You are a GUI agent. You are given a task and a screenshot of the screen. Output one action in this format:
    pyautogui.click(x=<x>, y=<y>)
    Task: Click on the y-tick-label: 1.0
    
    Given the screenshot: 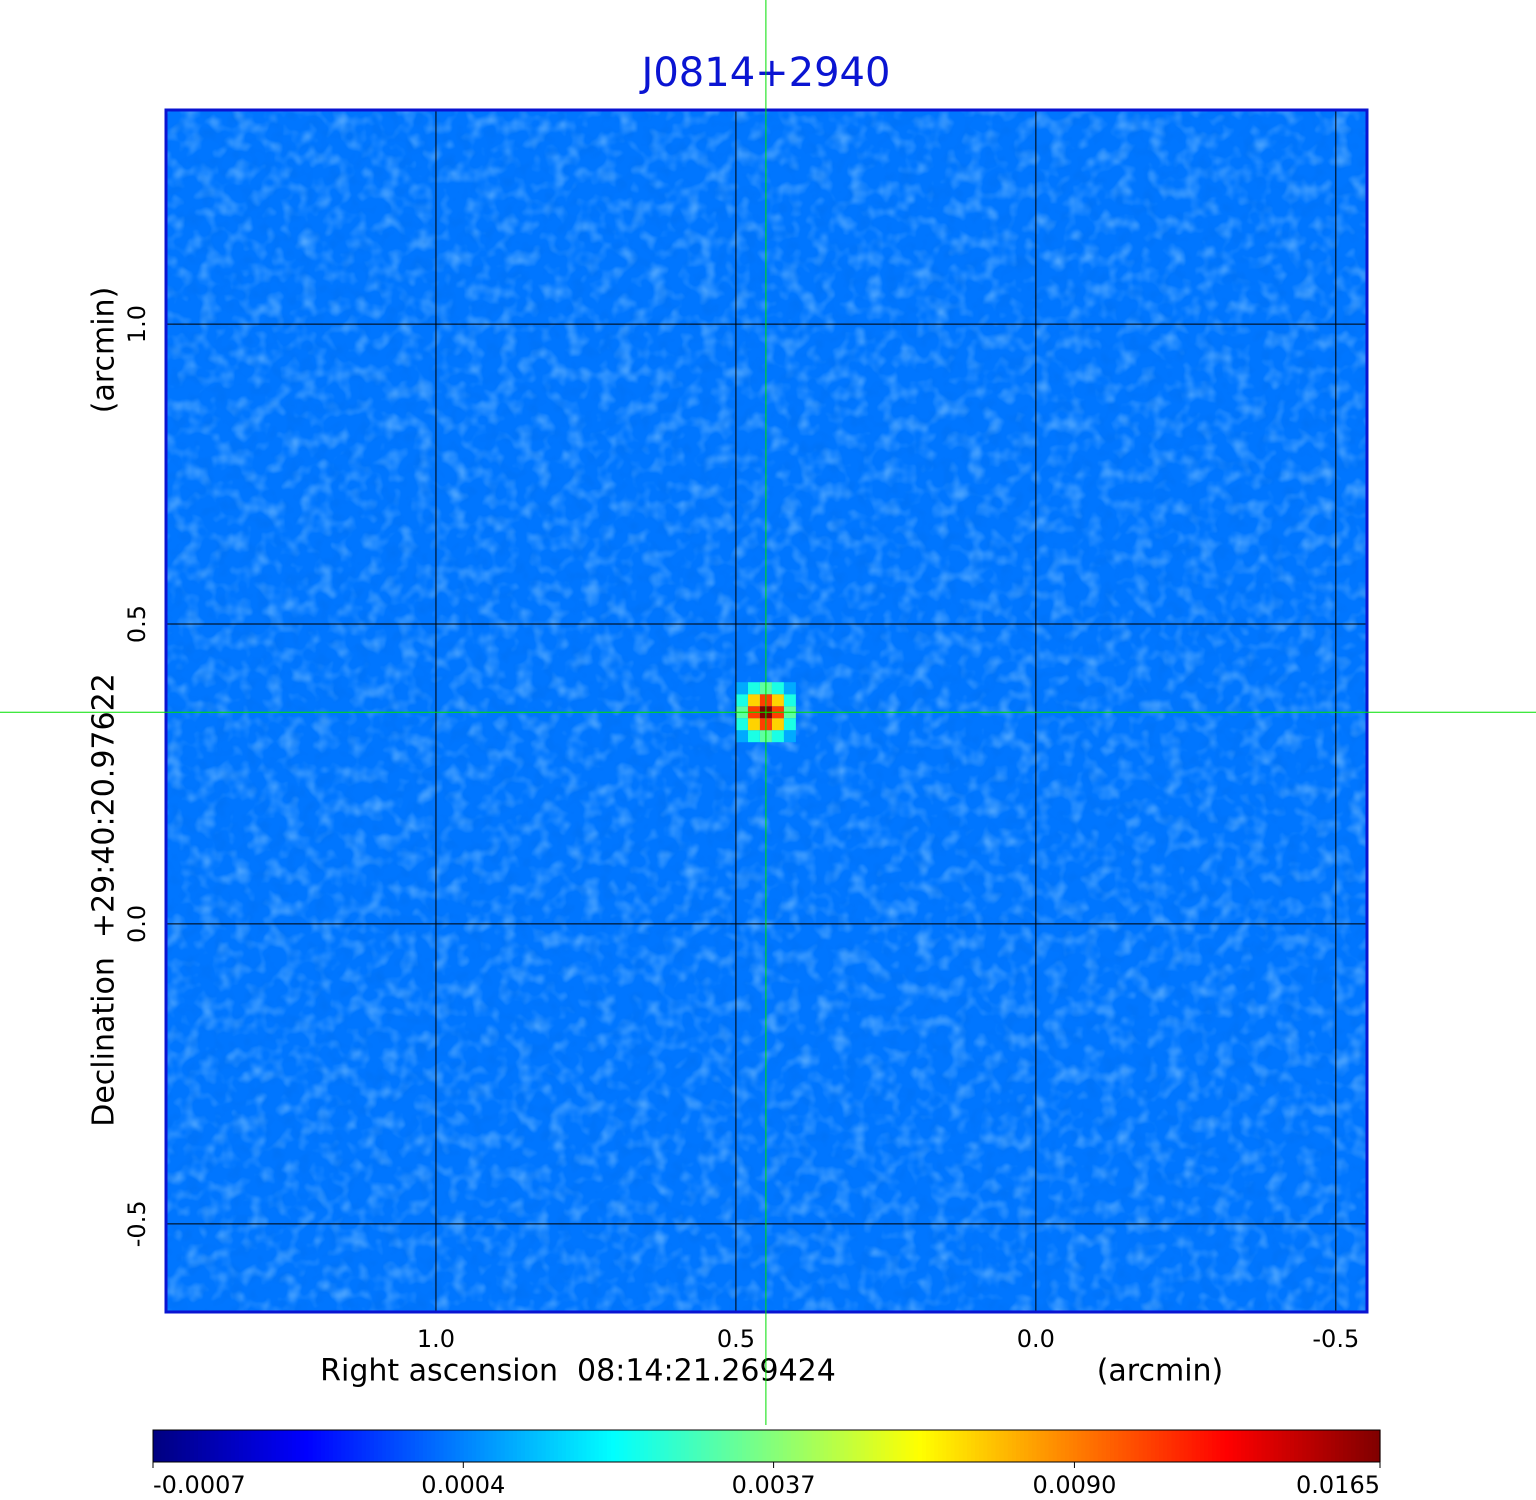 What is the action you would take?
    pyautogui.click(x=137, y=324)
    